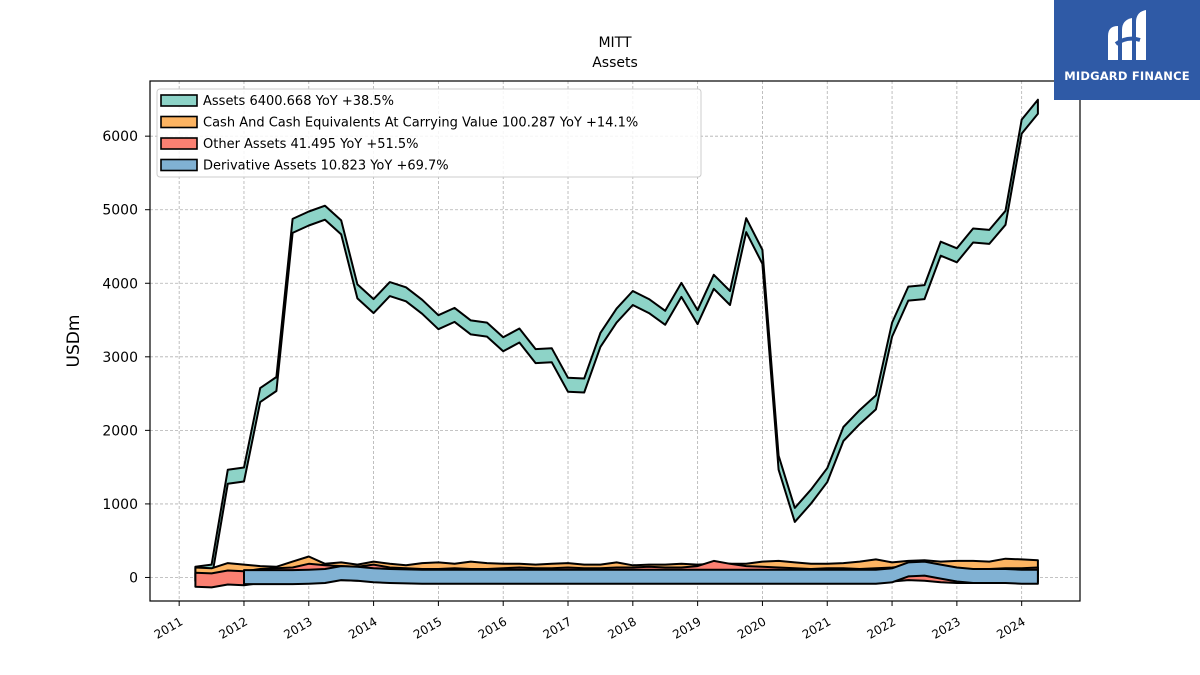 The width and height of the screenshot is (1200, 675). I want to click on legend-label: Derivative Assets 10.823 YoY +69.7%, so click(326, 166).